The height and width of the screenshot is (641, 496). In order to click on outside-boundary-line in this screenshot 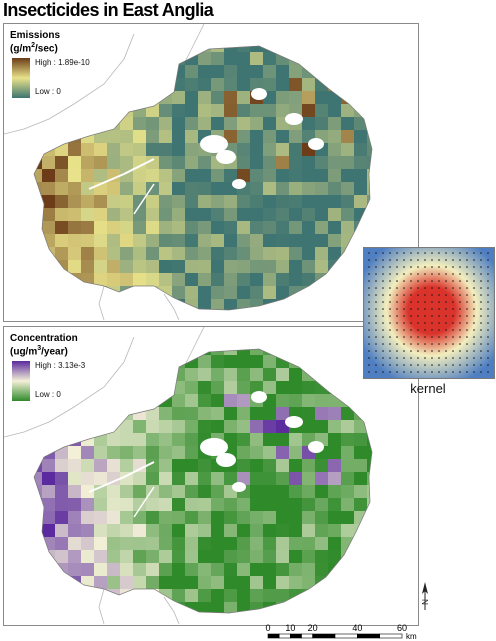, I will do `click(194, 44)`.